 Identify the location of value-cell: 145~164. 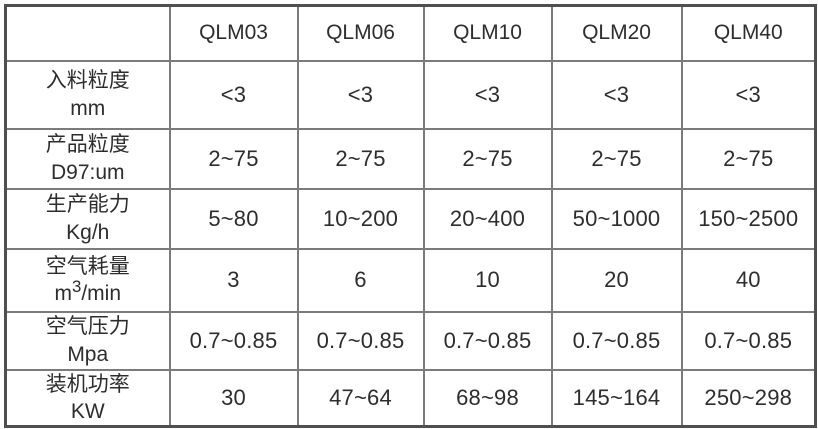
(616, 398).